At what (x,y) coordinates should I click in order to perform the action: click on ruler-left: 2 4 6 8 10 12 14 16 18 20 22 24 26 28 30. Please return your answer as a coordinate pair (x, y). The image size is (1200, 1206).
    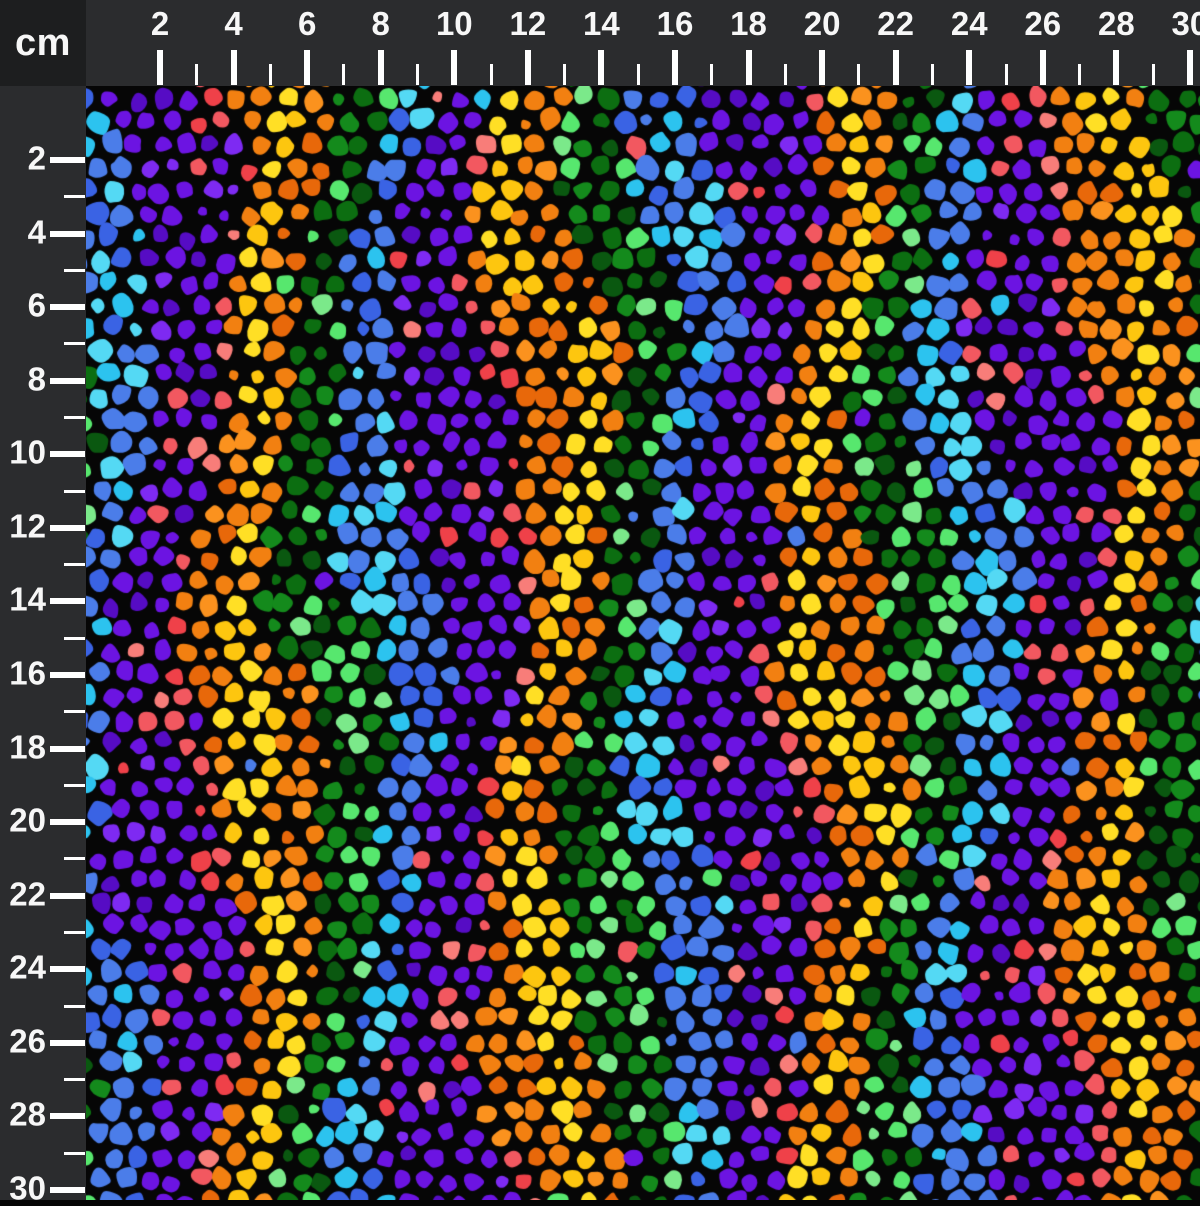
    Looking at the image, I should click on (43, 603).